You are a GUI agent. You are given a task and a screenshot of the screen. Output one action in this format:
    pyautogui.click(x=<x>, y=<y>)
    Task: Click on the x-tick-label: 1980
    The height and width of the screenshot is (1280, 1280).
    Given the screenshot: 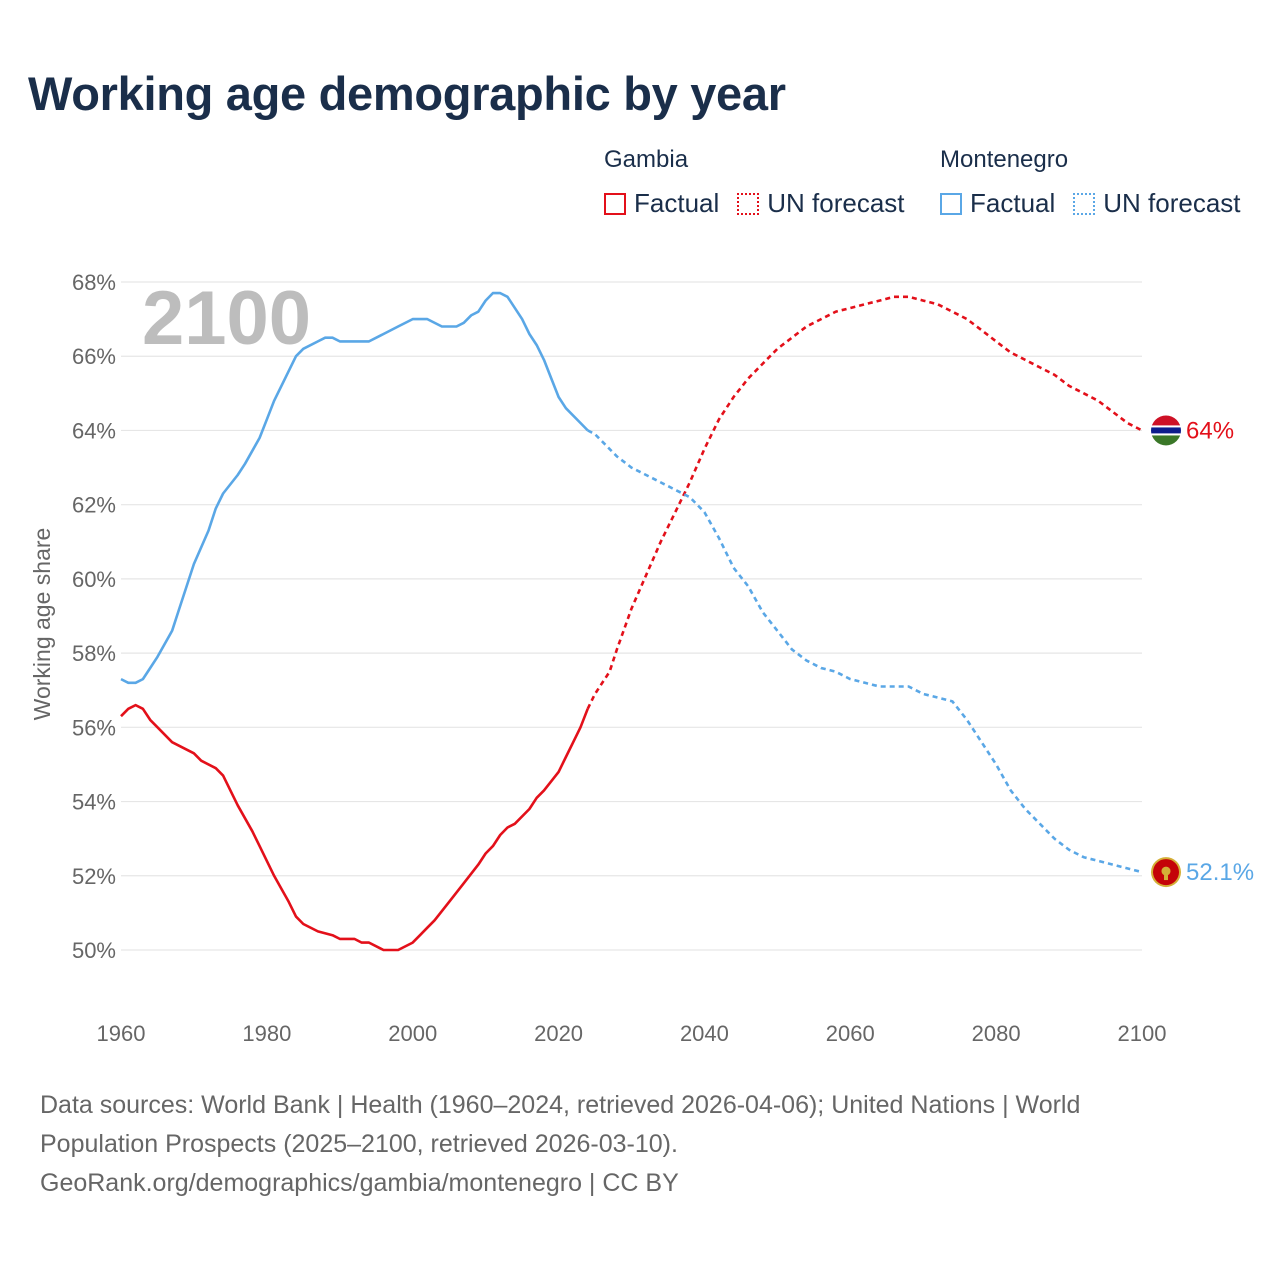 What is the action you would take?
    pyautogui.click(x=266, y=1033)
    